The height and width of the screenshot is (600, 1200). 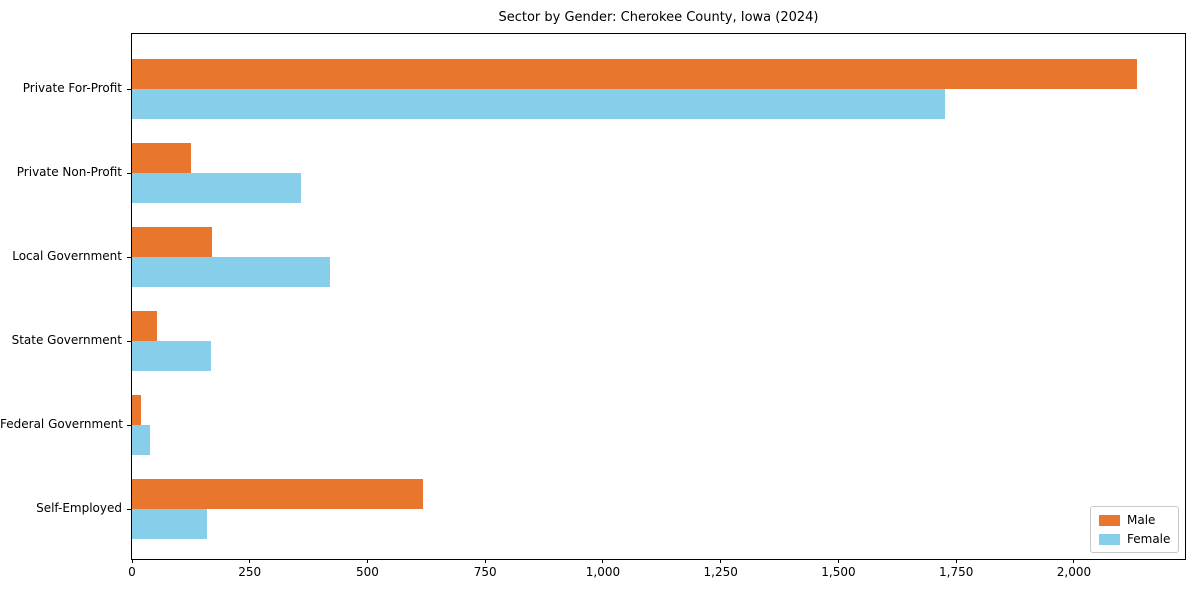 What do you see at coordinates (956, 572) in the screenshot?
I see `x-tick-label-7: 1,750` at bounding box center [956, 572].